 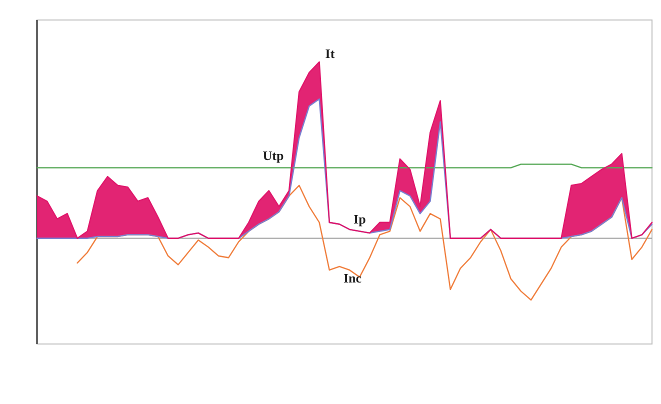 I want to click on series-label: Utp, so click(x=273, y=155).